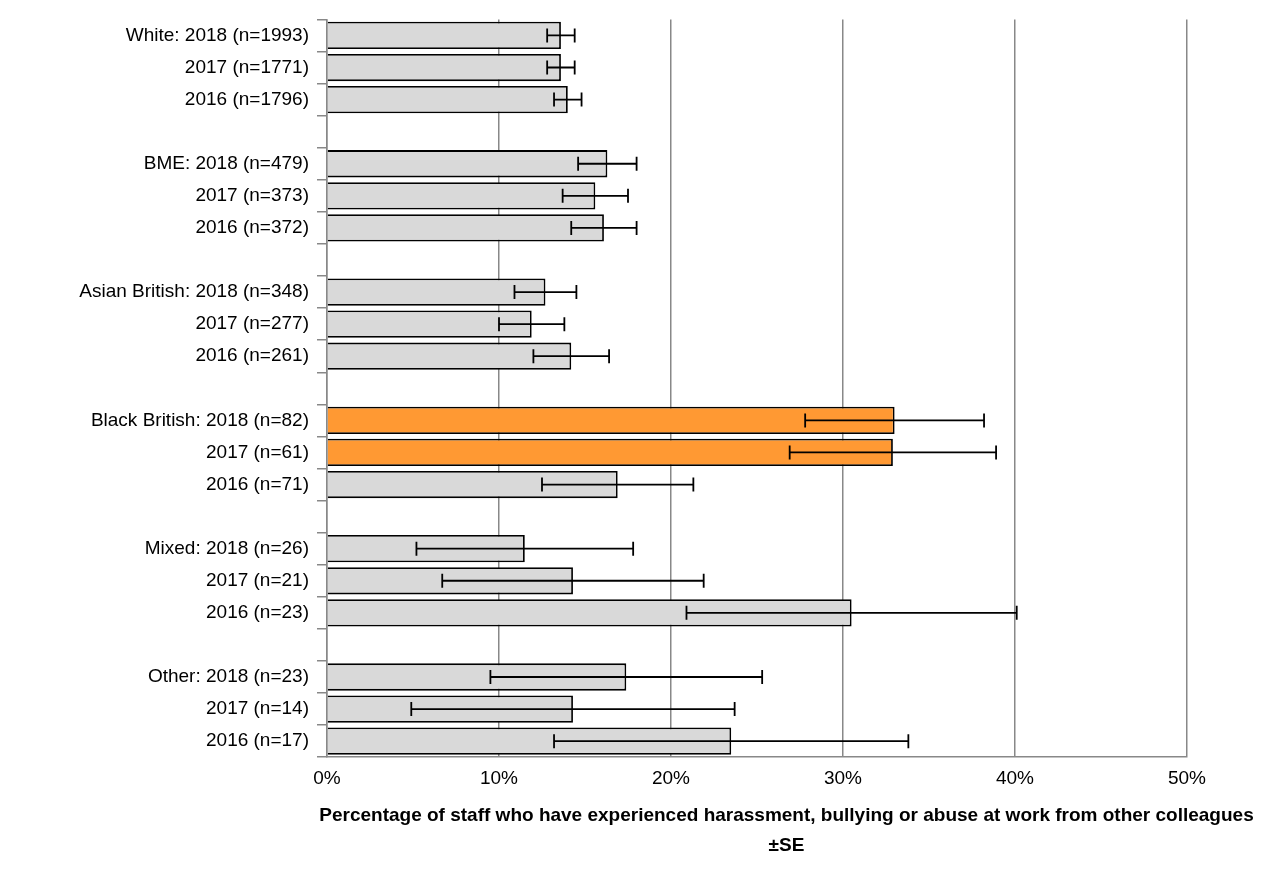 This screenshot has height=893, width=1273. I want to click on y-tick-label: Other: 2018 (n=23), so click(228, 676).